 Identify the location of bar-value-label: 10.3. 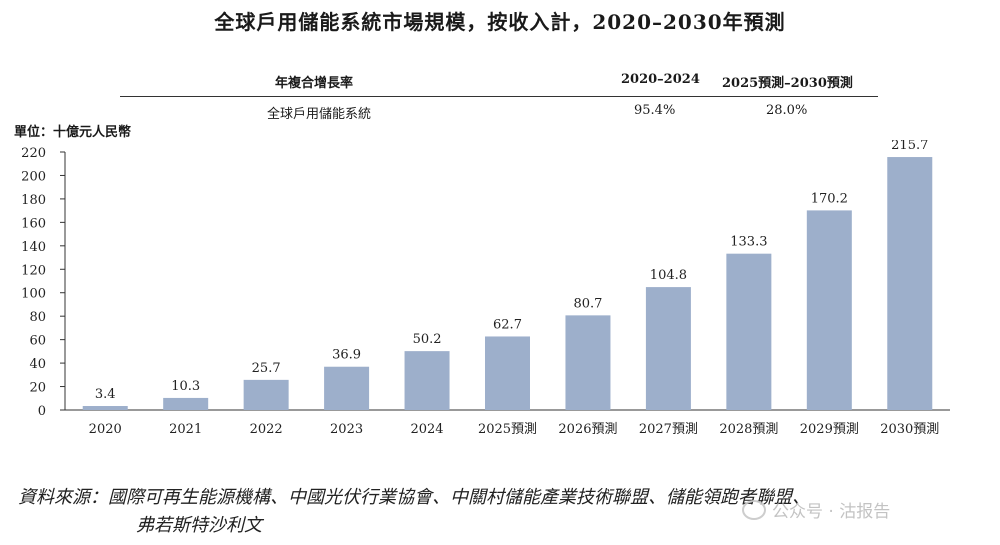
(185, 386).